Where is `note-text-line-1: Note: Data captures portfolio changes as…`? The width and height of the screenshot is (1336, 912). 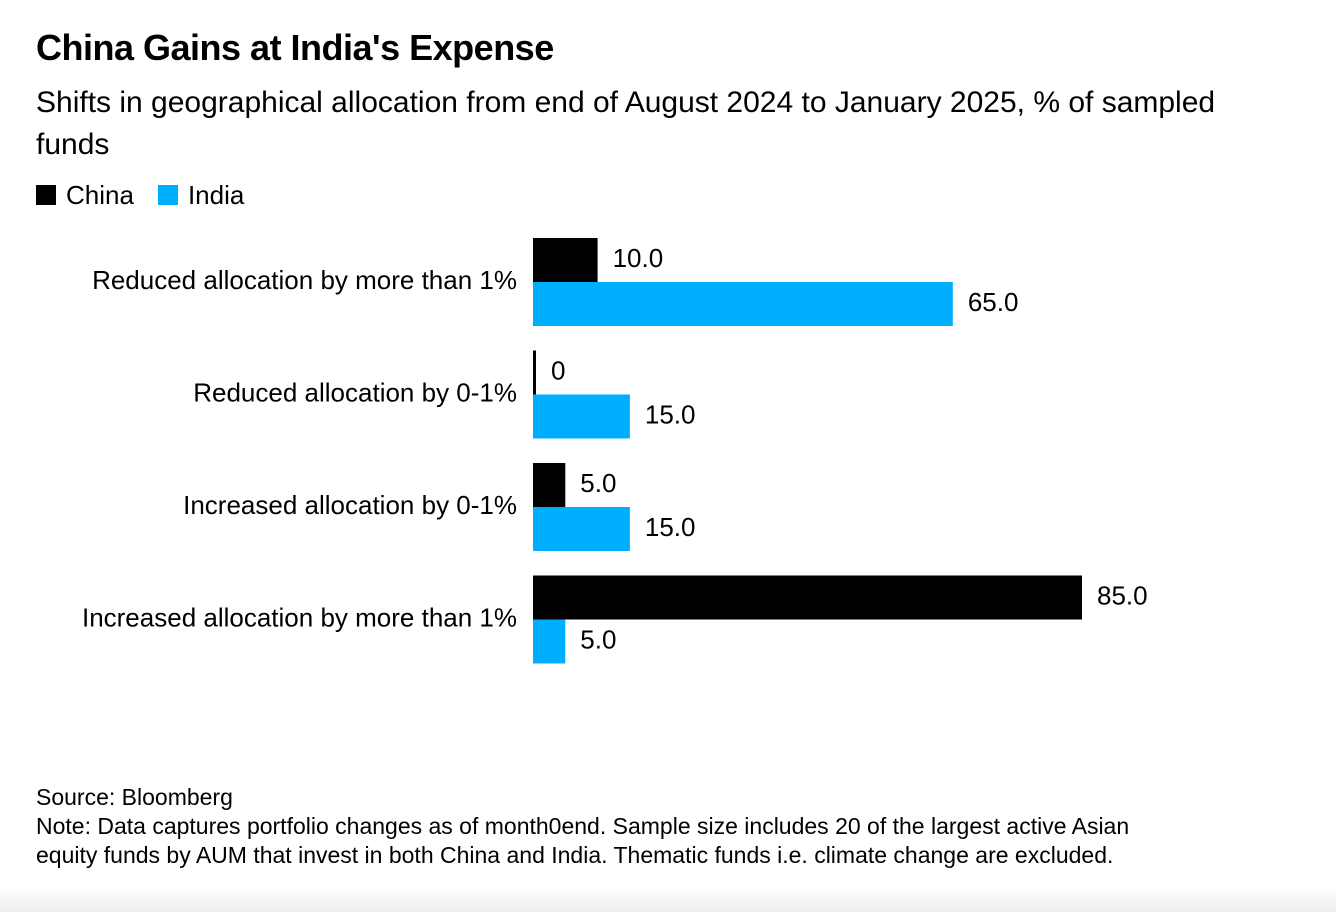 note-text-line-1: Note: Data captures portfolio changes as… is located at coordinates (583, 826).